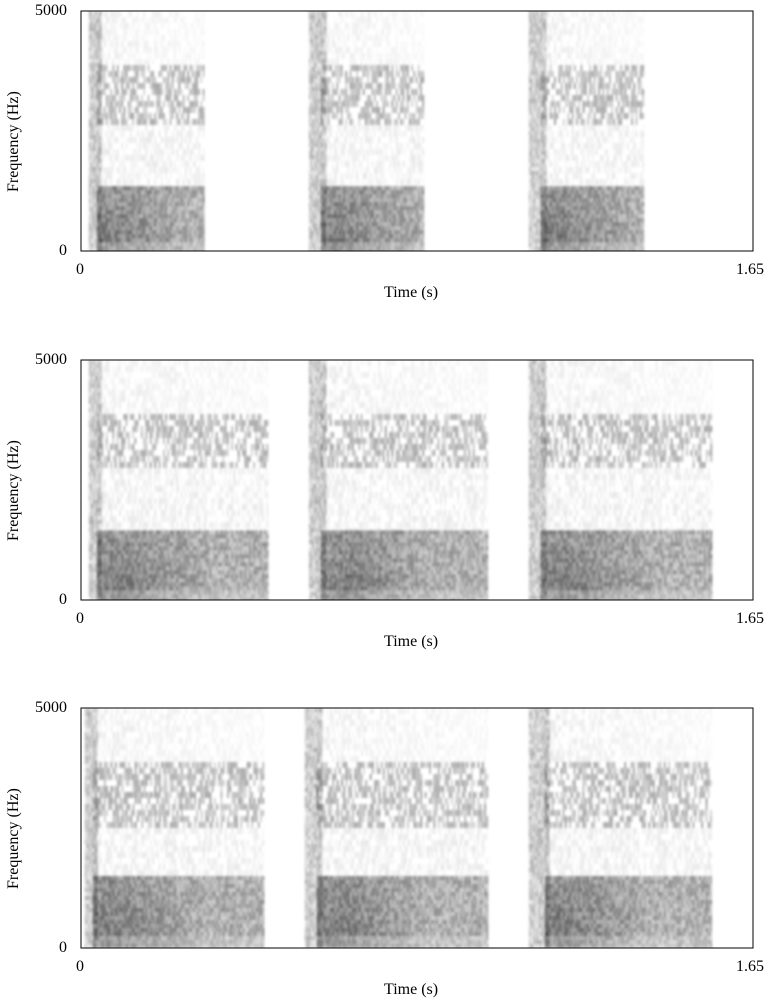 Image resolution: width=772 pixels, height=1007 pixels. What do you see at coordinates (14, 141) in the screenshot?
I see `y-axis-label-1: Frequency (Hz)` at bounding box center [14, 141].